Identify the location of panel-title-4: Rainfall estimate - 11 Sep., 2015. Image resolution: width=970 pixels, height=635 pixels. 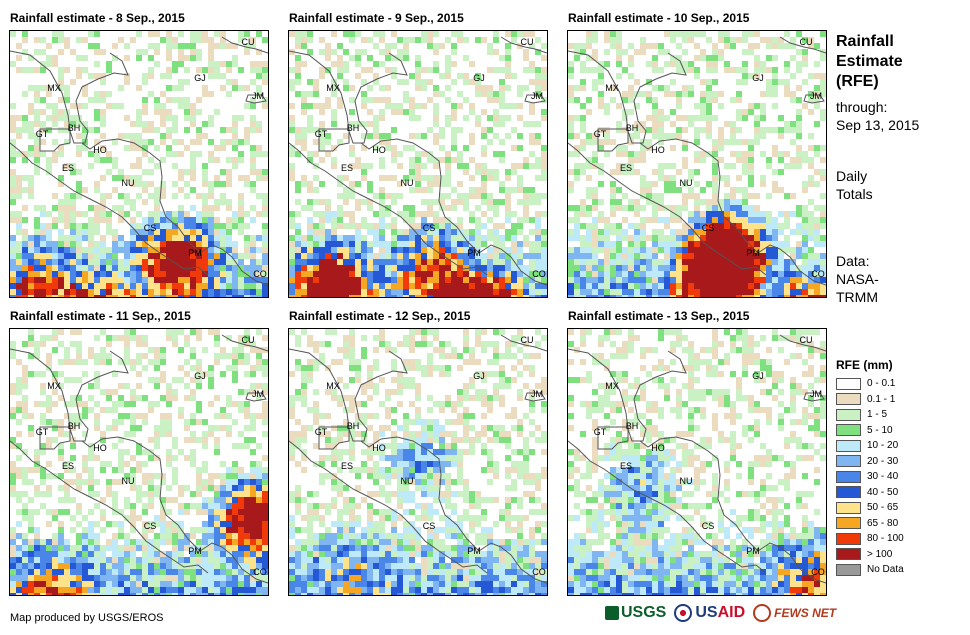
(100, 316).